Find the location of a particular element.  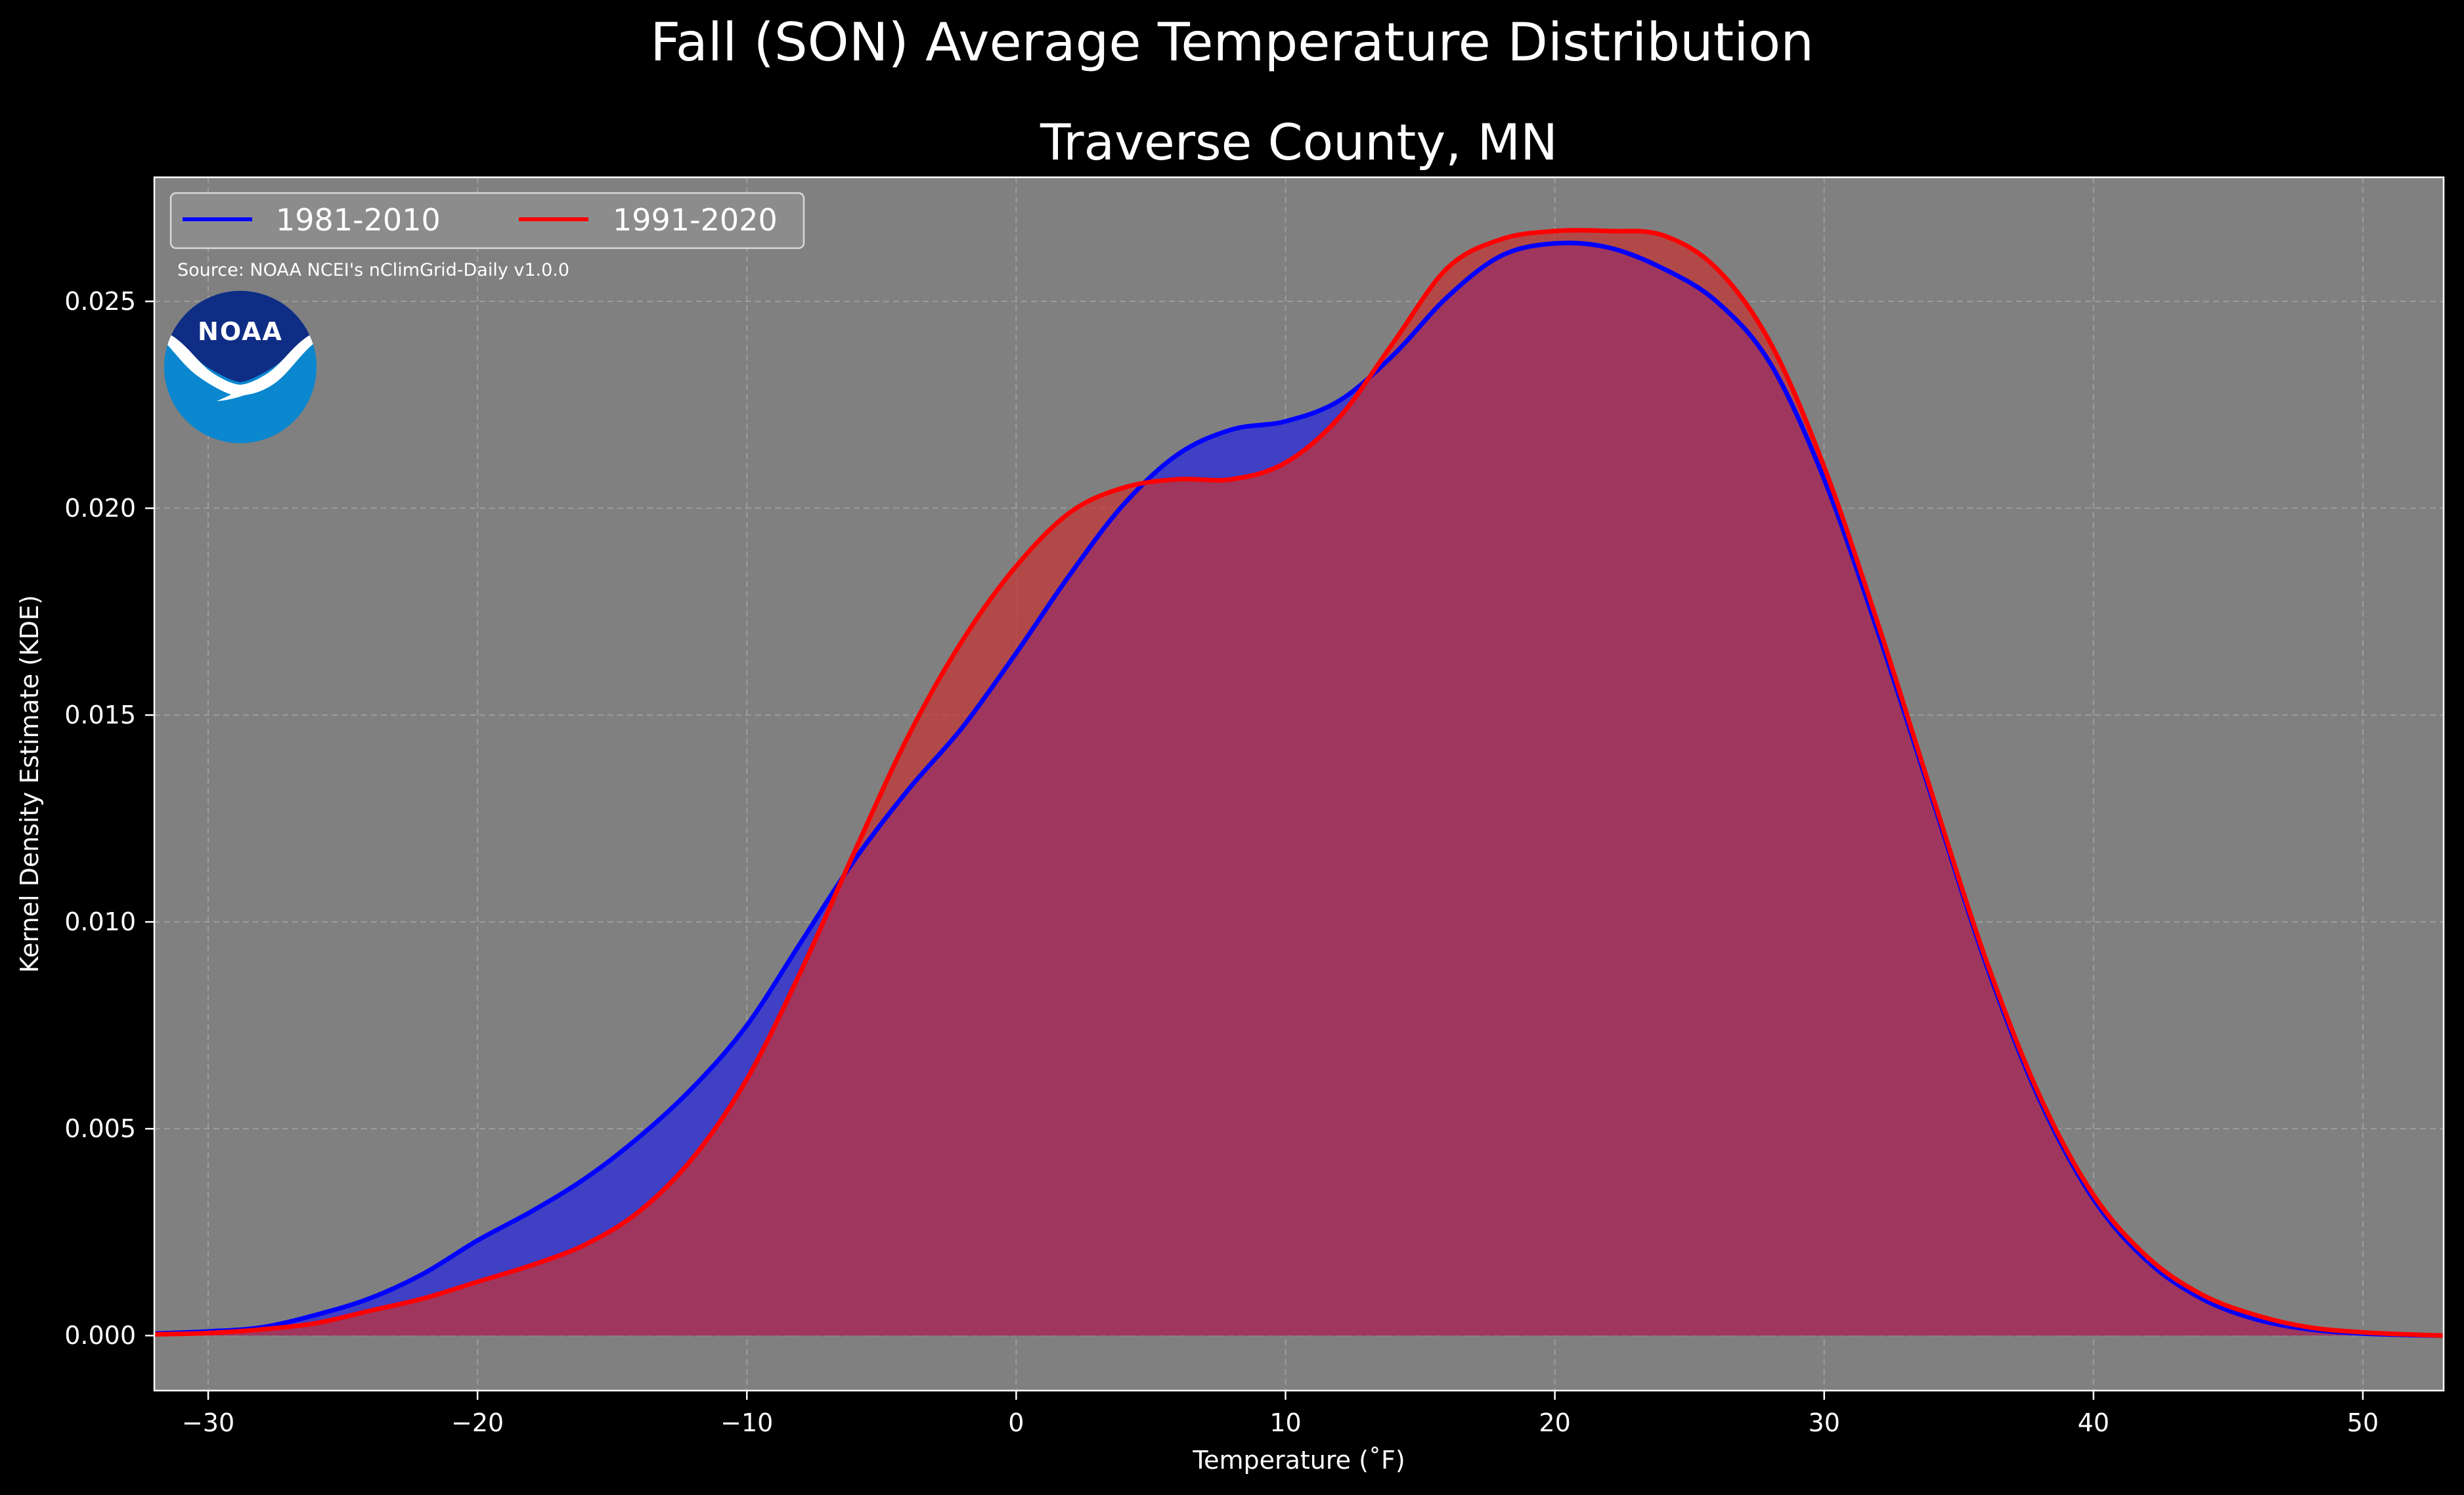

legend-box is located at coordinates (487, 220).